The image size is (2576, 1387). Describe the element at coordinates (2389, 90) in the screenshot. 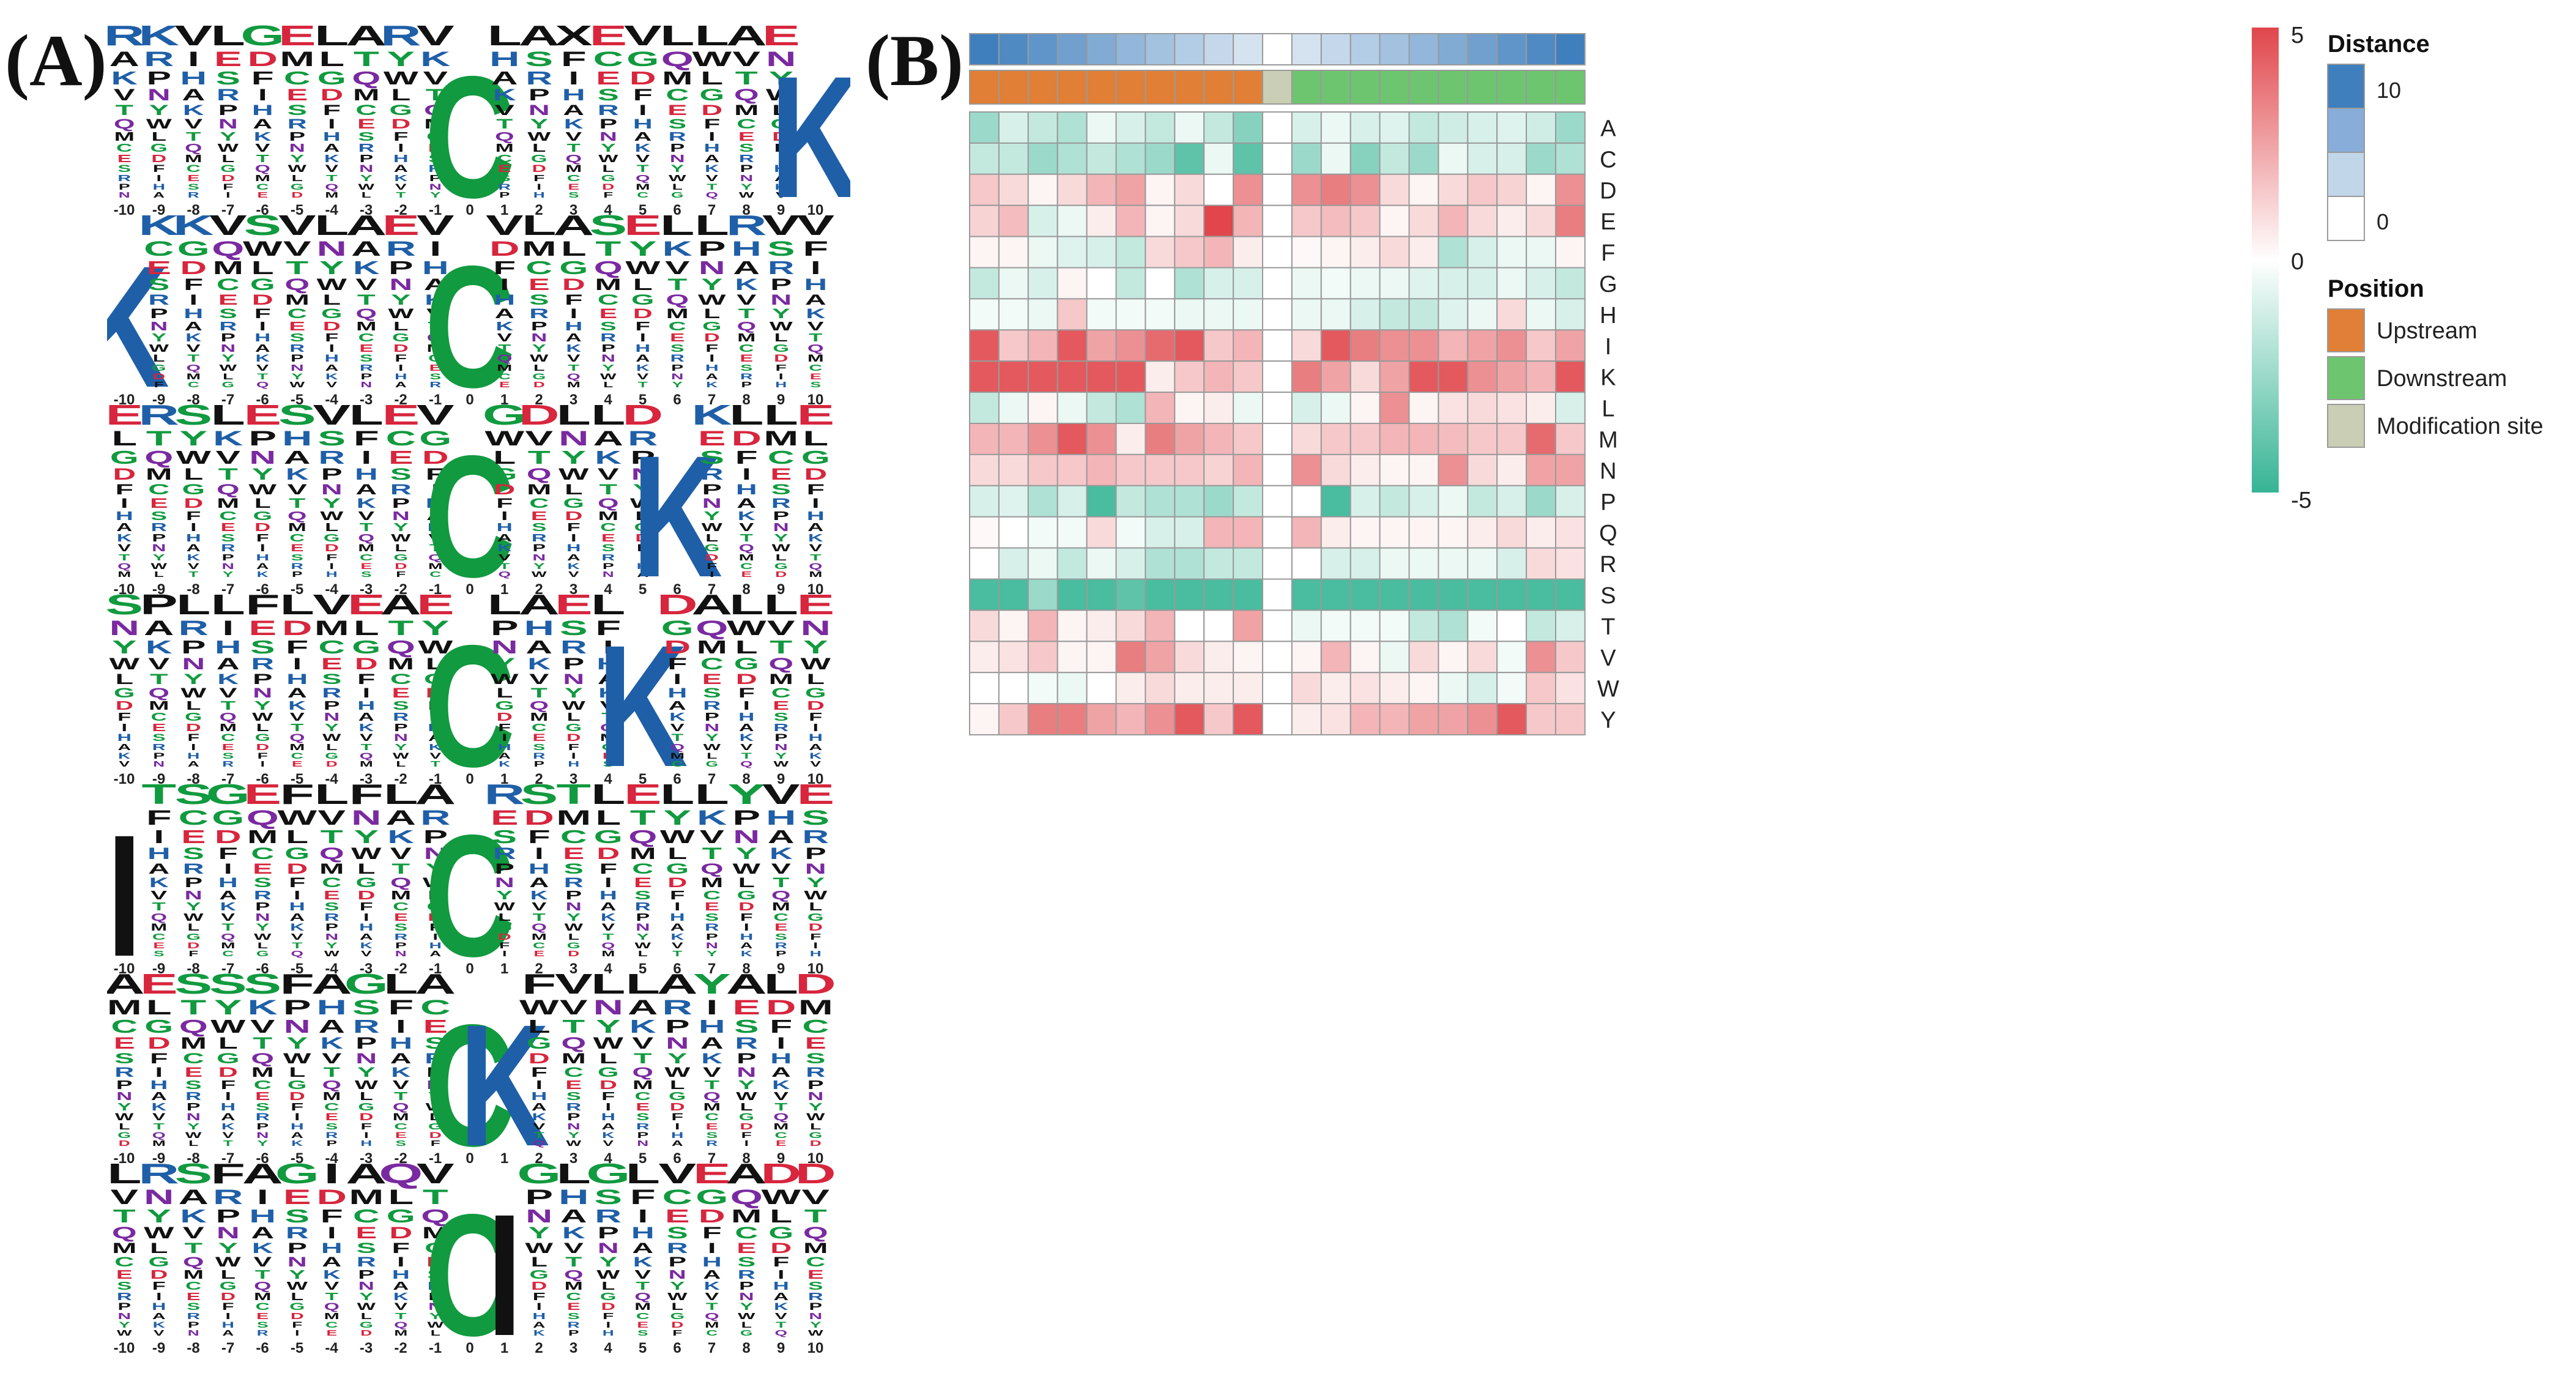

I see `distance-legend-label: 10` at that location.